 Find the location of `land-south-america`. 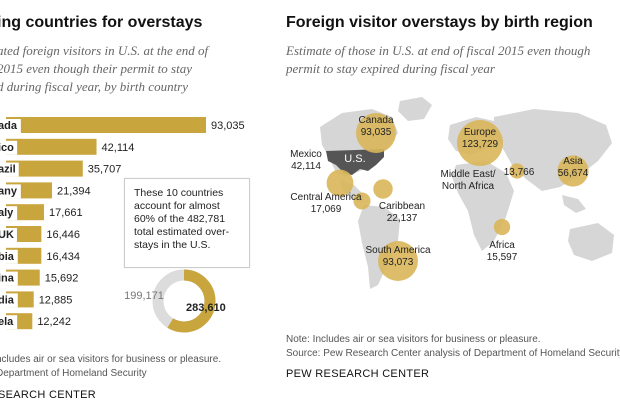

land-south-america is located at coordinates (379, 247).